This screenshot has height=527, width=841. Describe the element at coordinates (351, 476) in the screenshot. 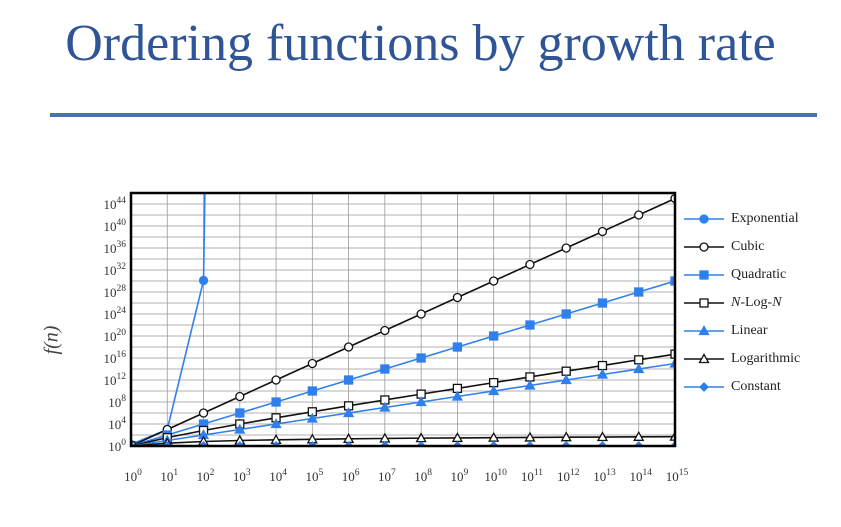

I see `x-tick-label: 10⁶` at that location.